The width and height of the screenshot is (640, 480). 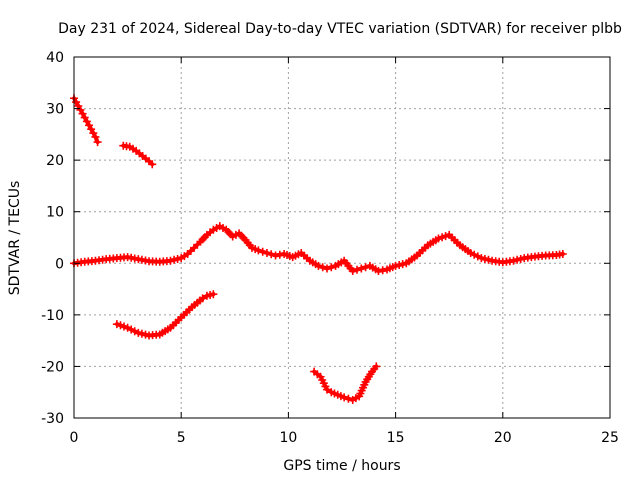 What do you see at coordinates (503, 438) in the screenshot?
I see `x-tick-label: 20` at bounding box center [503, 438].